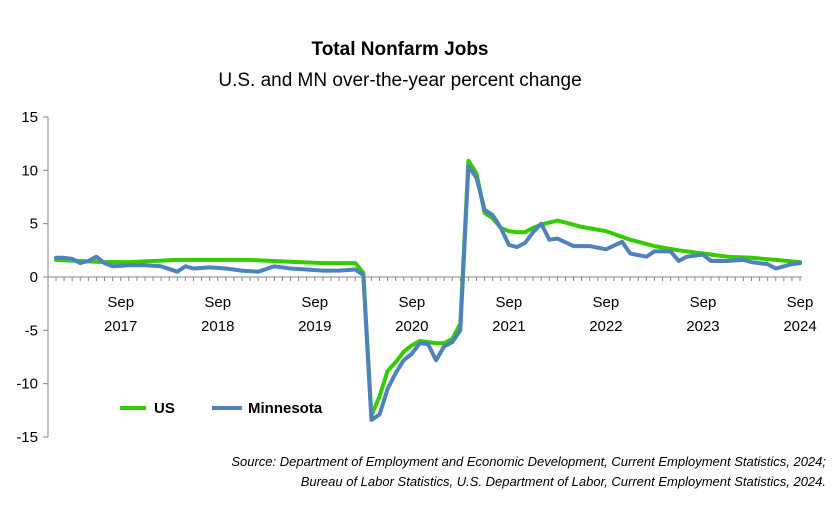  I want to click on x-tick-year: 2019, so click(314, 326).